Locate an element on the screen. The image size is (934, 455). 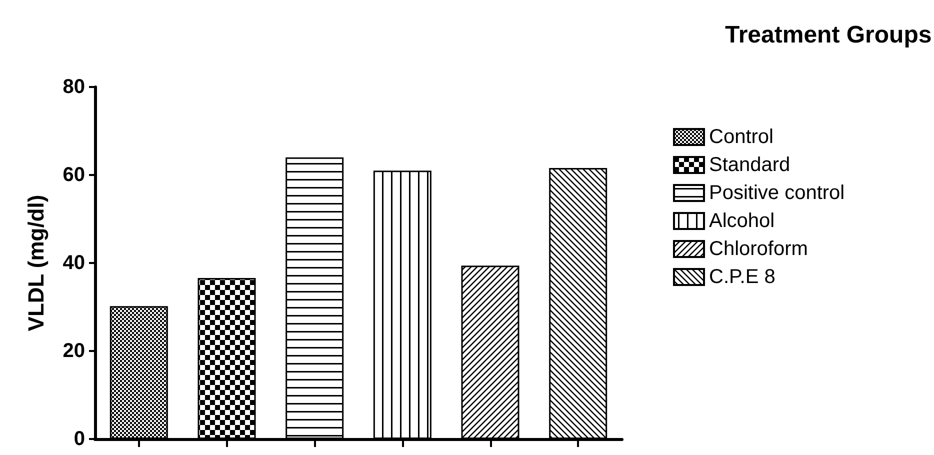
y-tick-label: 0 is located at coordinates (79, 439).